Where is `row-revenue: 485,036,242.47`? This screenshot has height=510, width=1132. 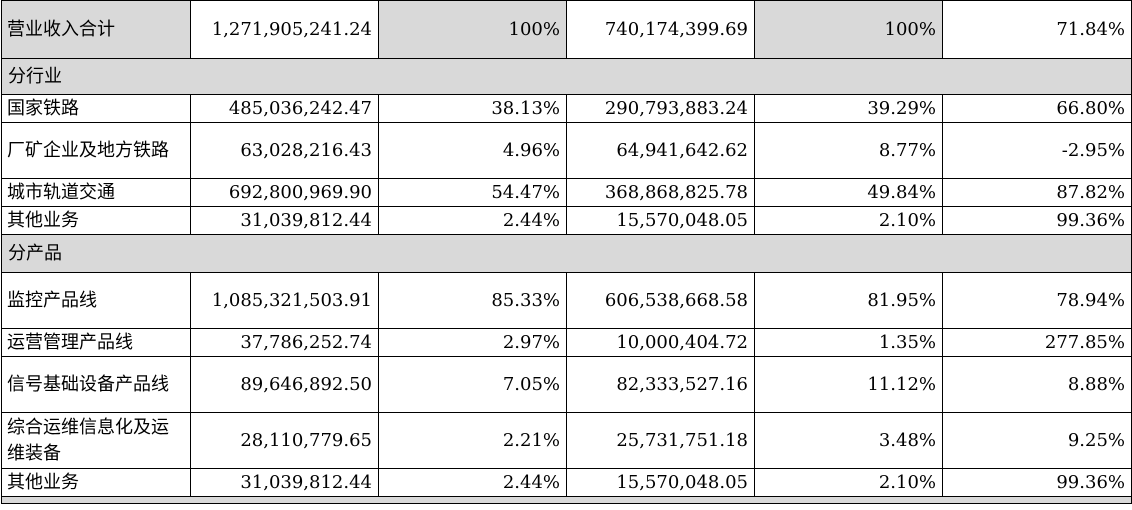
row-revenue: 485,036,242.47 is located at coordinates (284, 108).